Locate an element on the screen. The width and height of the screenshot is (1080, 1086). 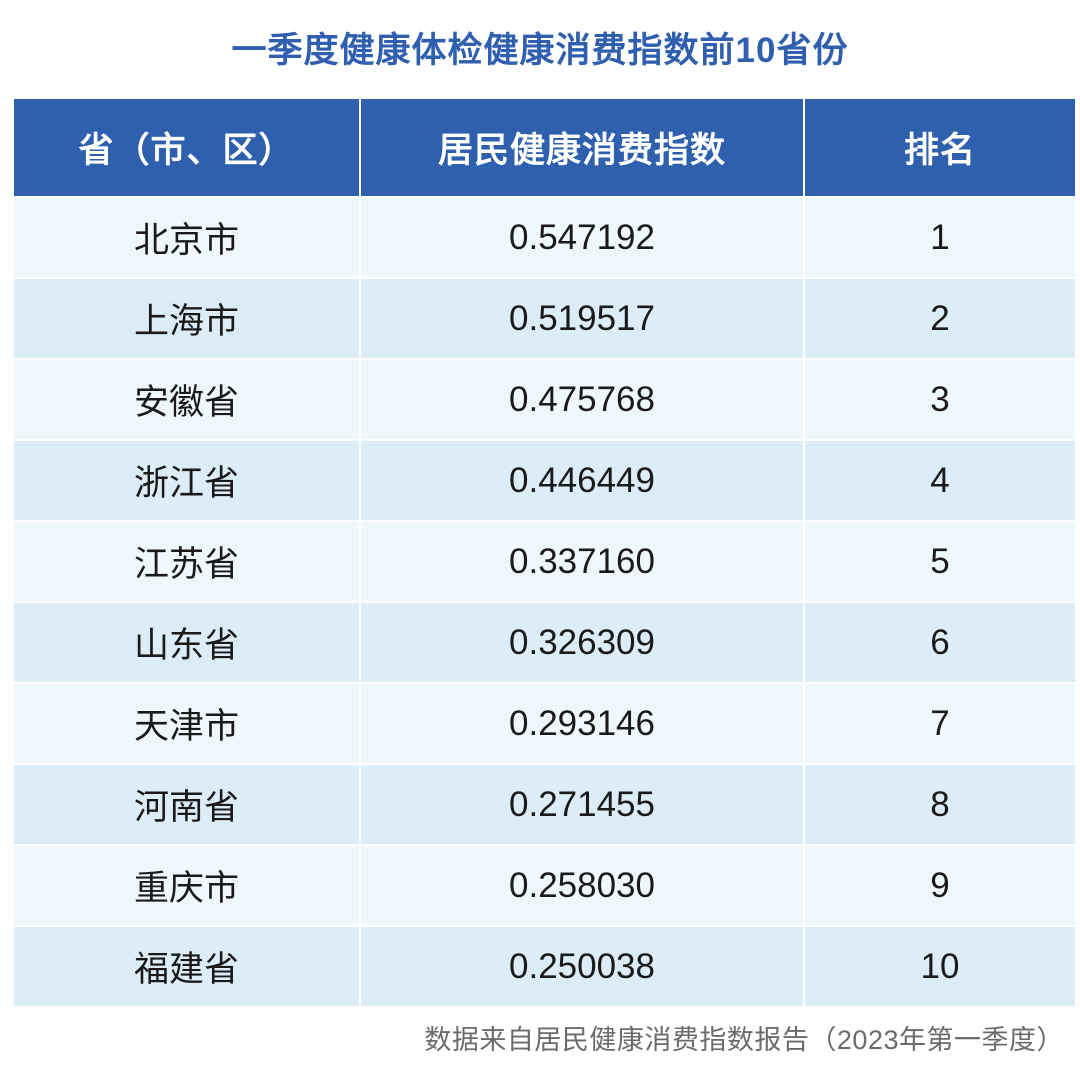
index-cell: 0.547192 is located at coordinates (582, 237).